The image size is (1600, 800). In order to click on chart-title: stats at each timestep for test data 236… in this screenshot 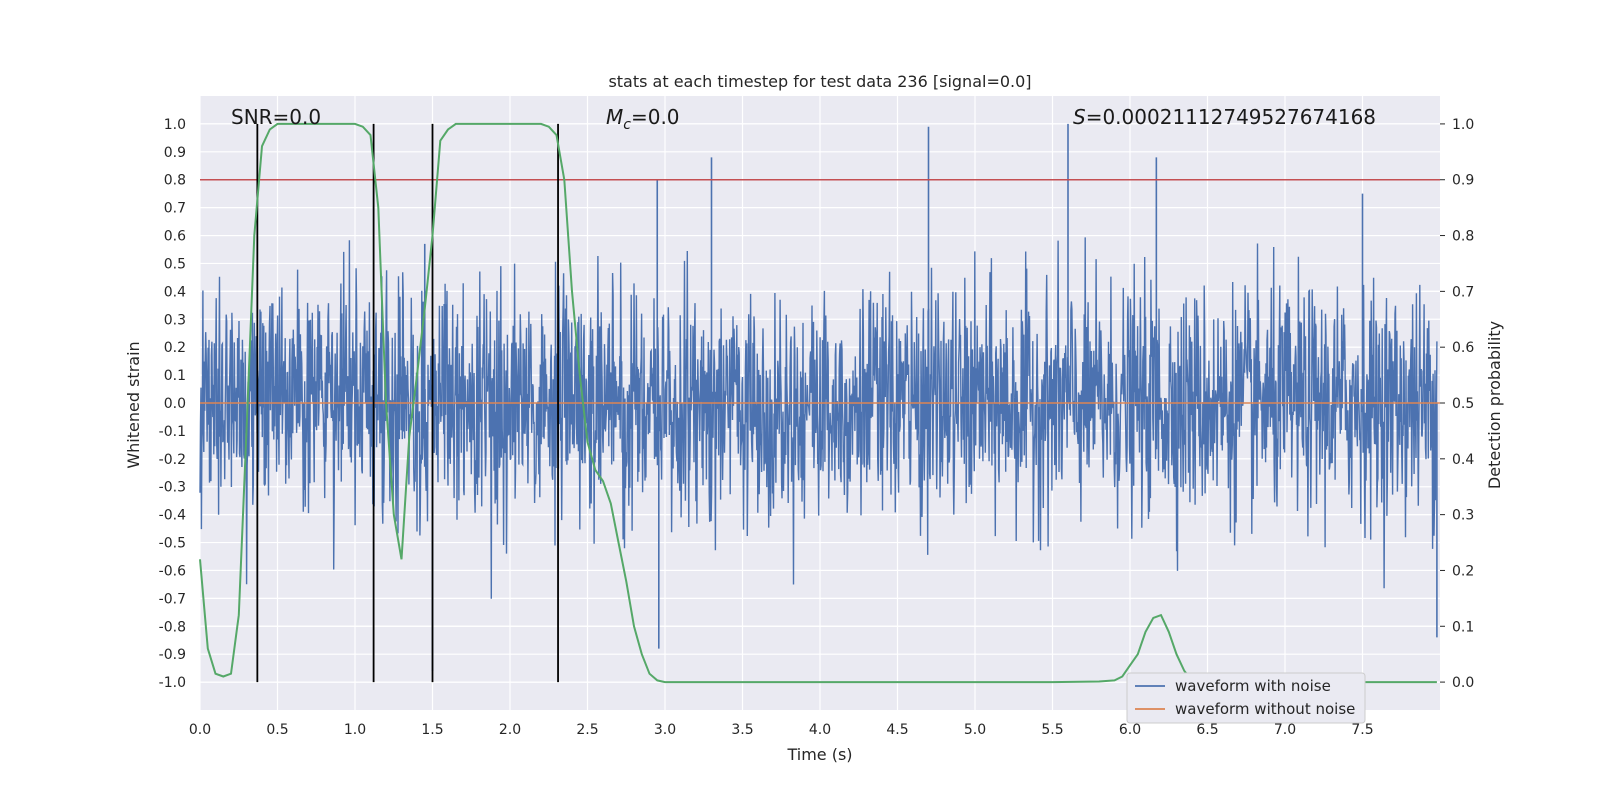, I will do `click(819, 81)`.